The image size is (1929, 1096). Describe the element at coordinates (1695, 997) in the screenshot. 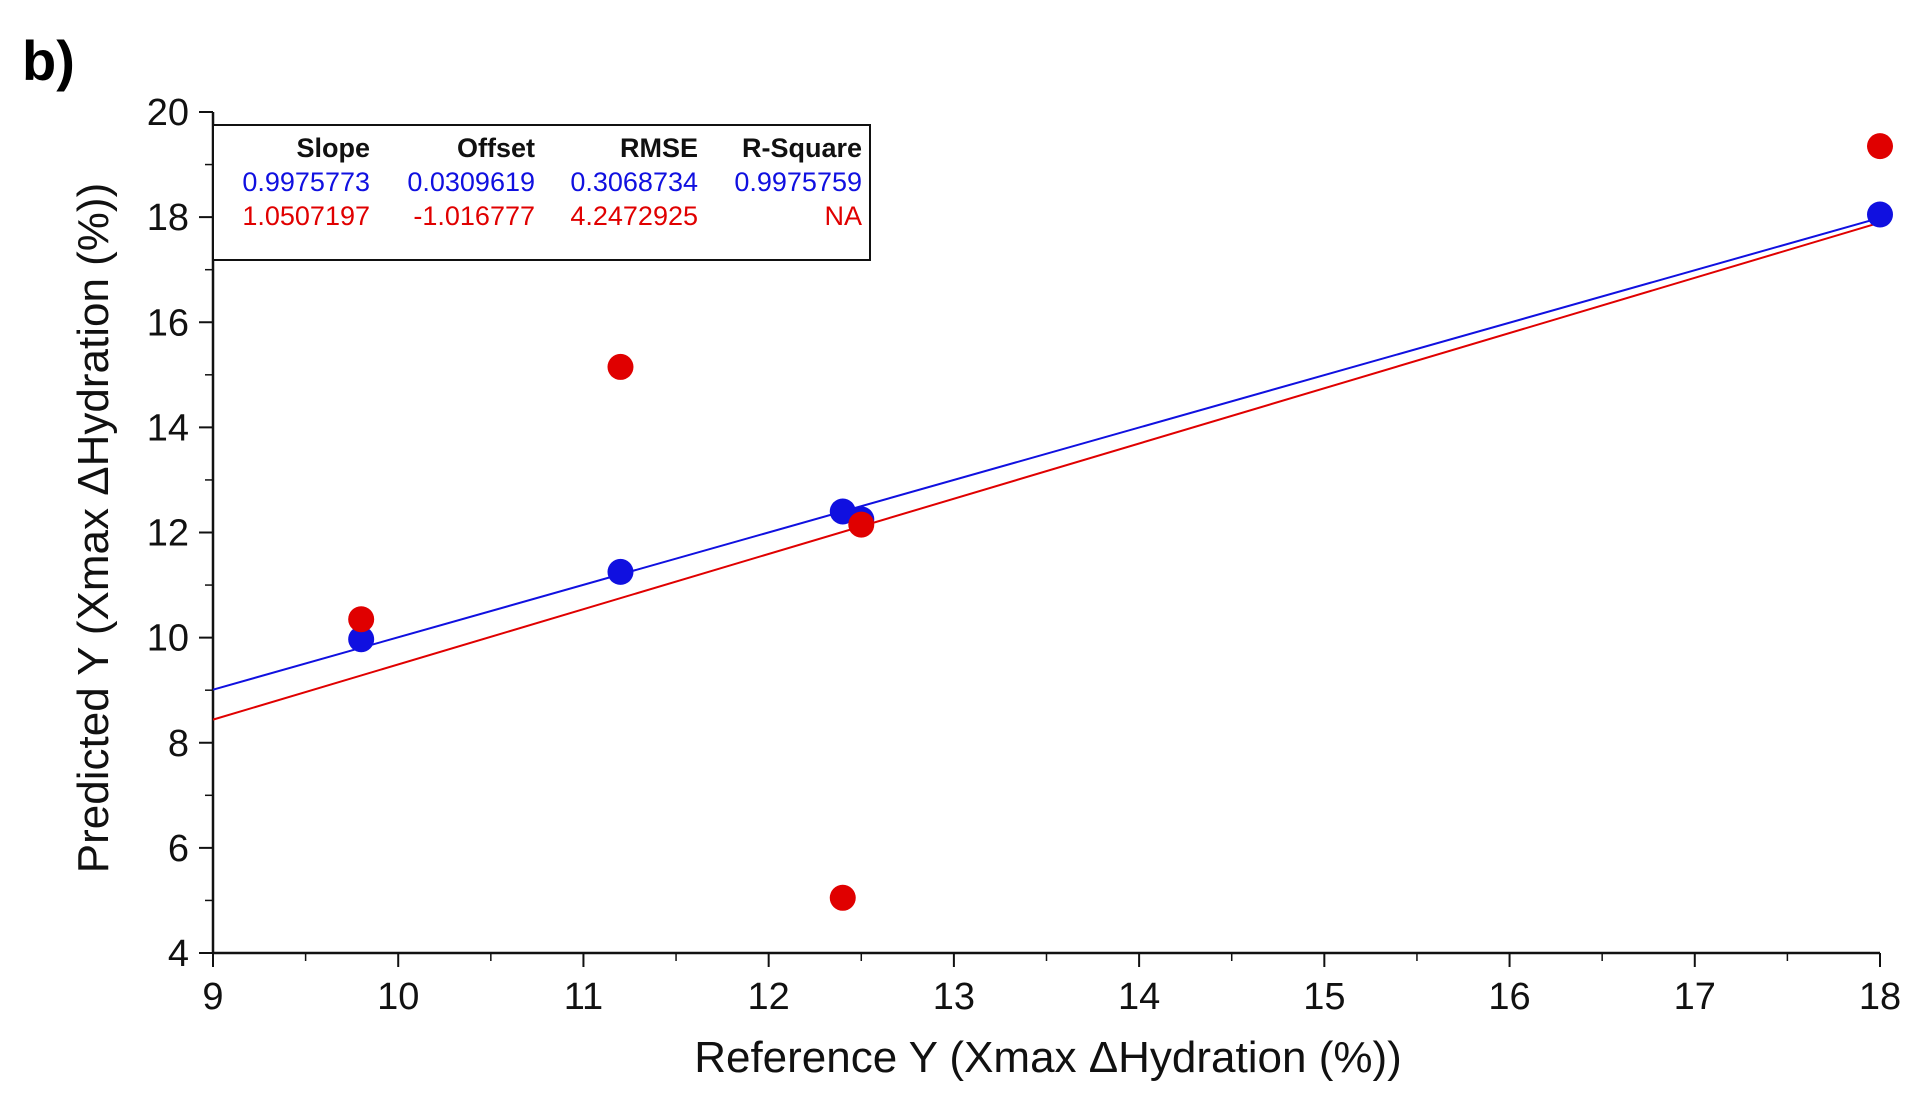

I see `x-tick-label: 17` at that location.